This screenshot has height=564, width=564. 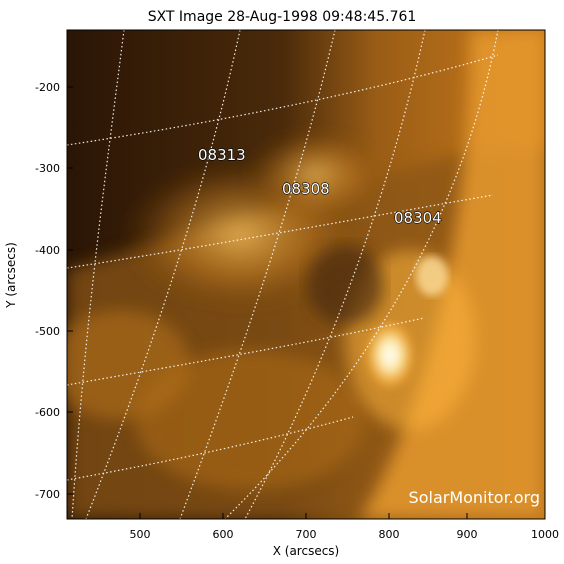 I want to click on x-tick-label: 900, so click(x=467, y=534).